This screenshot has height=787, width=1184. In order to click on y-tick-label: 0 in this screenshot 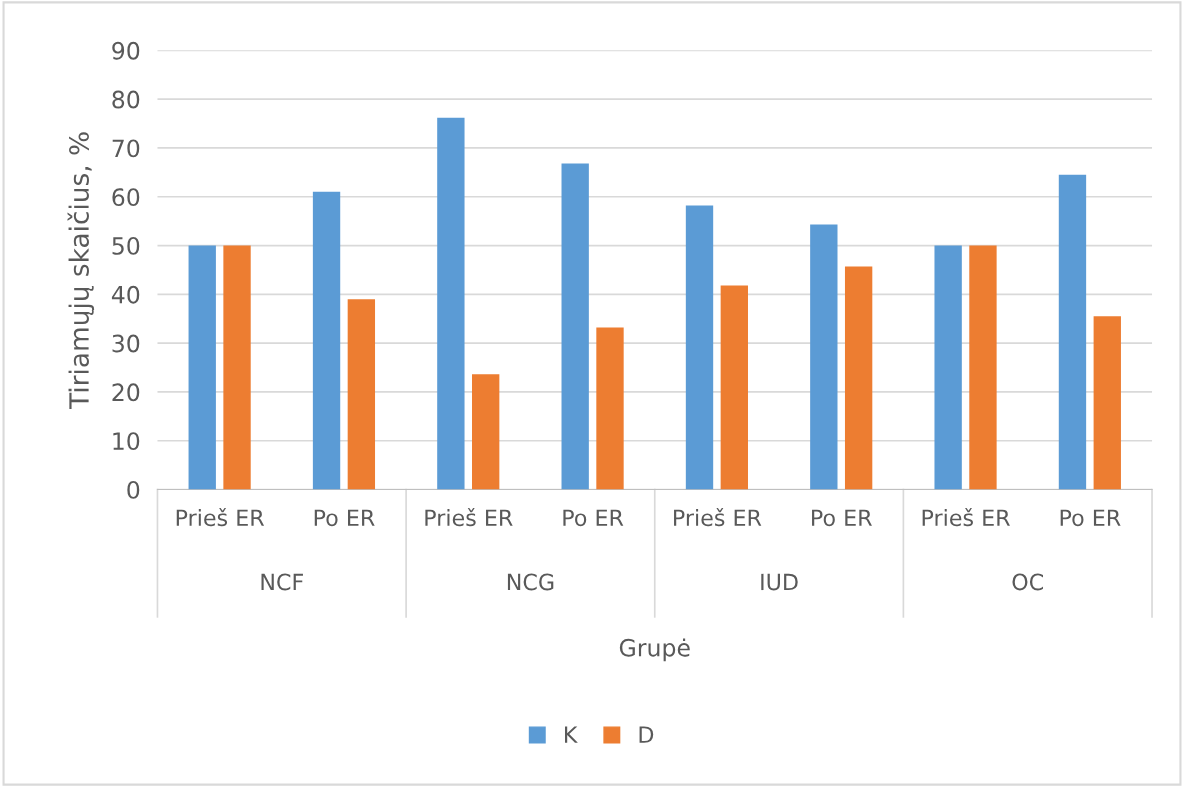, I will do `click(133, 489)`.